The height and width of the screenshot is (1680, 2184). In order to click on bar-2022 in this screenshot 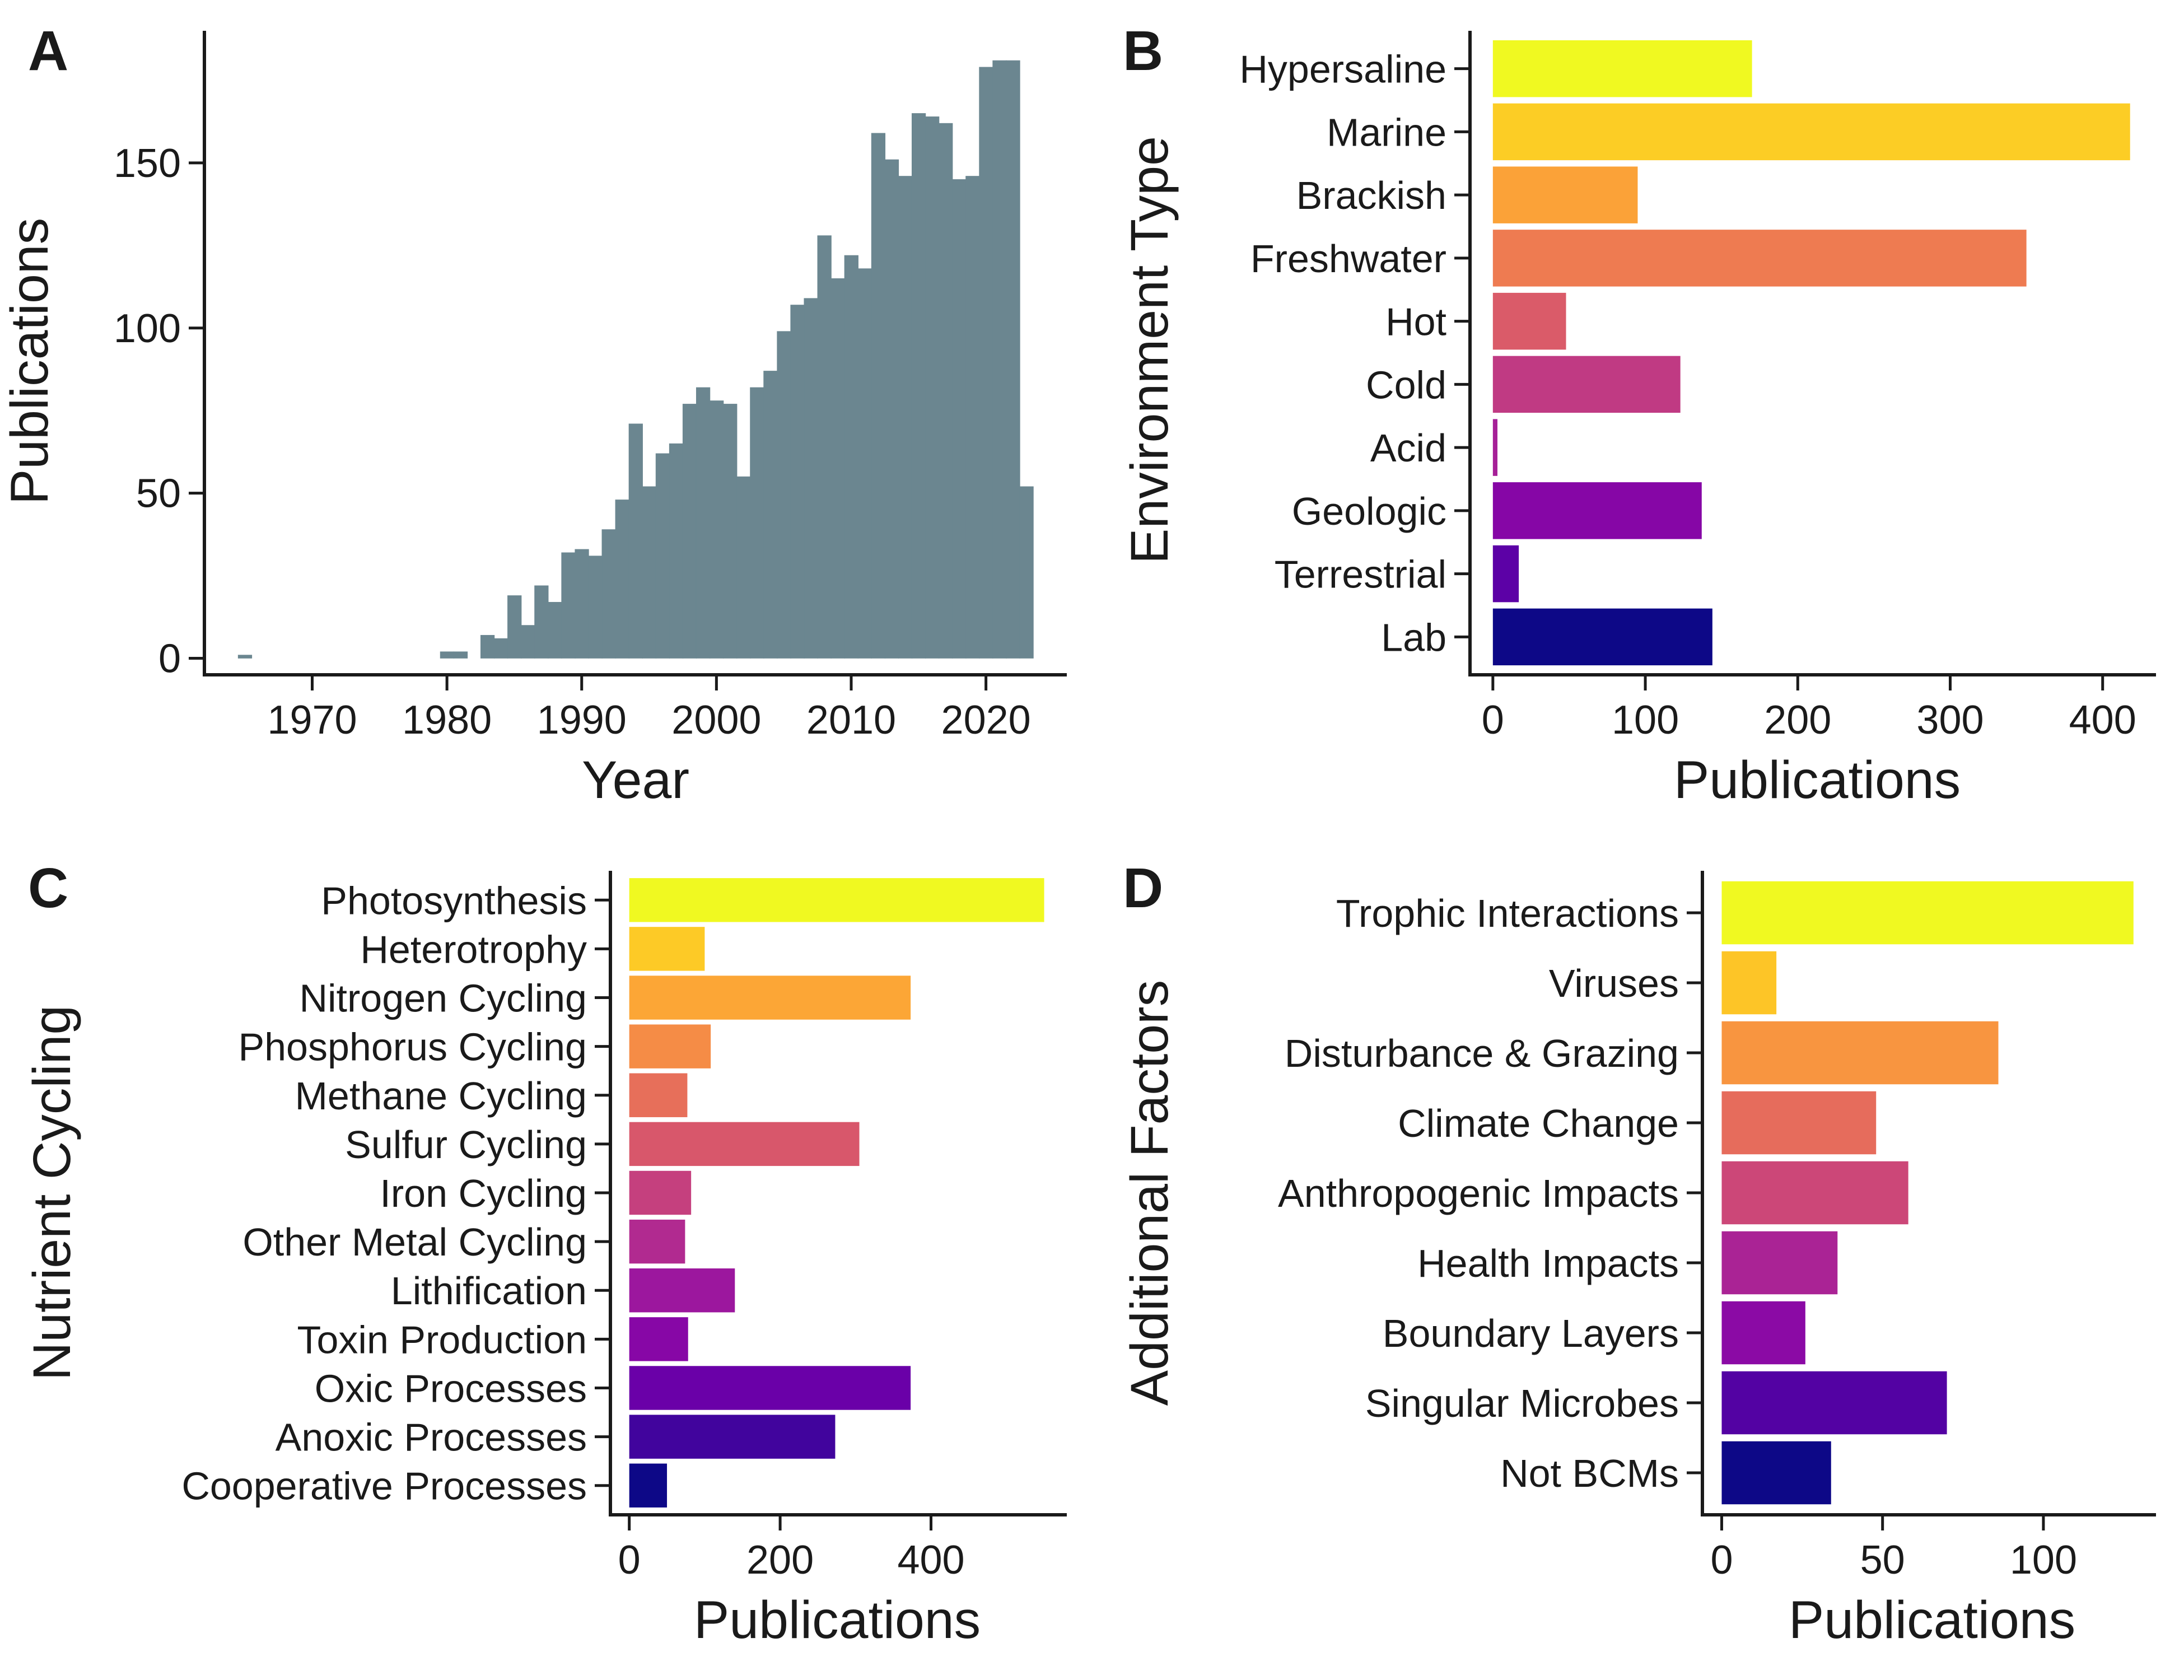, I will do `click(1013, 360)`.